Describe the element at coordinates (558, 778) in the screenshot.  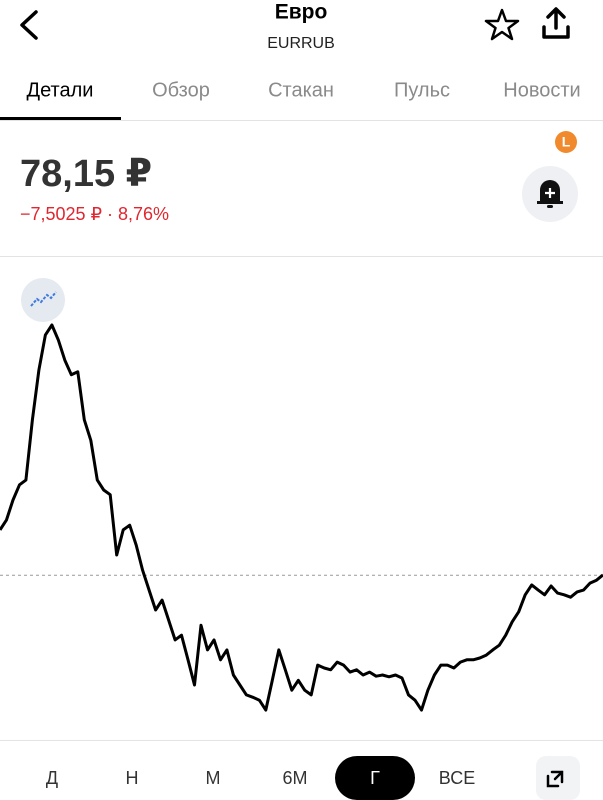
I see `fullscreen-button` at that location.